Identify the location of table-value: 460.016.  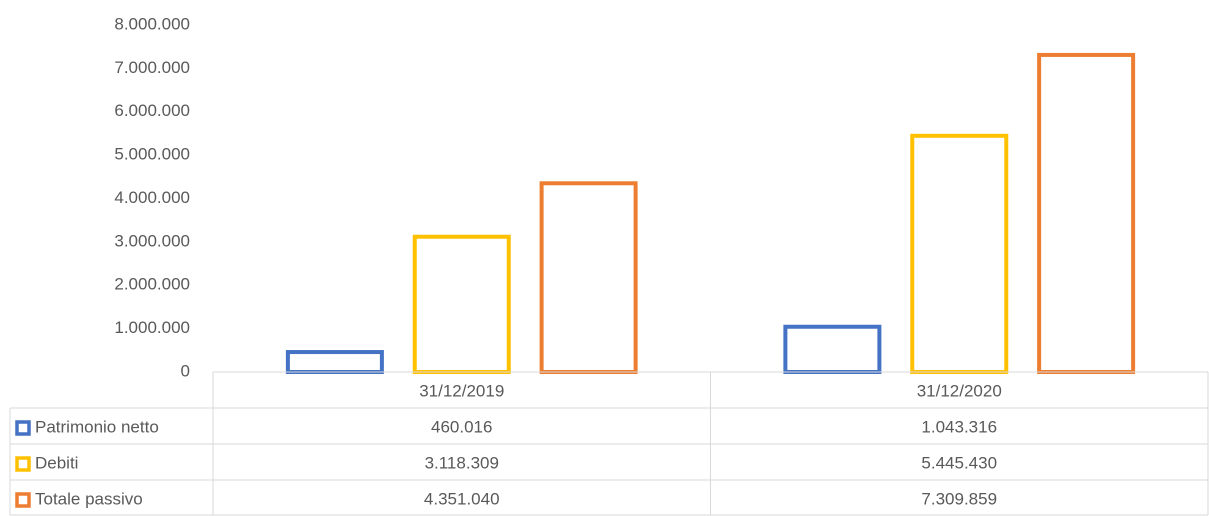
(461, 426).